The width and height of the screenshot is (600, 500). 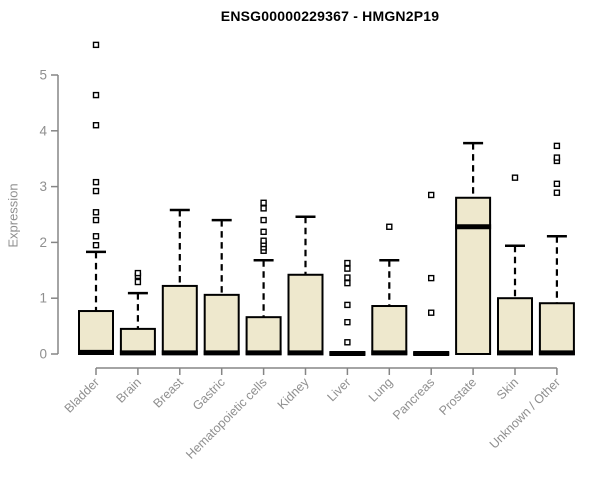 What do you see at coordinates (137, 312) in the screenshot?
I see `box-group-brain` at bounding box center [137, 312].